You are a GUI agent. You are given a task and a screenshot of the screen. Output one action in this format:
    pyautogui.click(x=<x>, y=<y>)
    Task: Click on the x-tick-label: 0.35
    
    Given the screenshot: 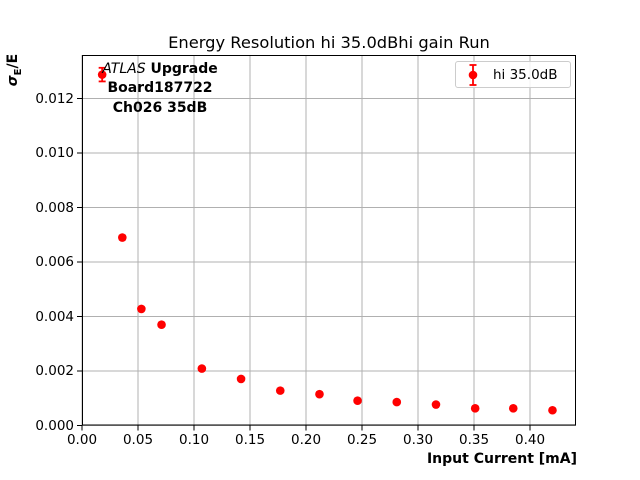 What is the action you would take?
    pyautogui.click(x=474, y=440)
    